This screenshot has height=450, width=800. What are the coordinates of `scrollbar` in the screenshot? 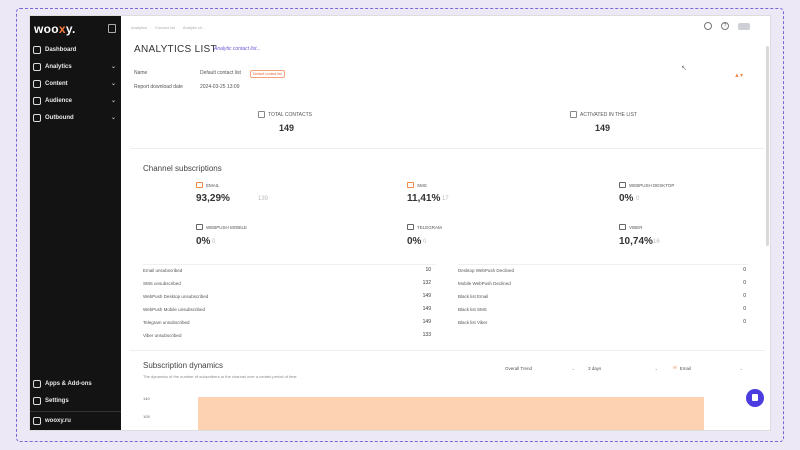 It's located at (767, 146).